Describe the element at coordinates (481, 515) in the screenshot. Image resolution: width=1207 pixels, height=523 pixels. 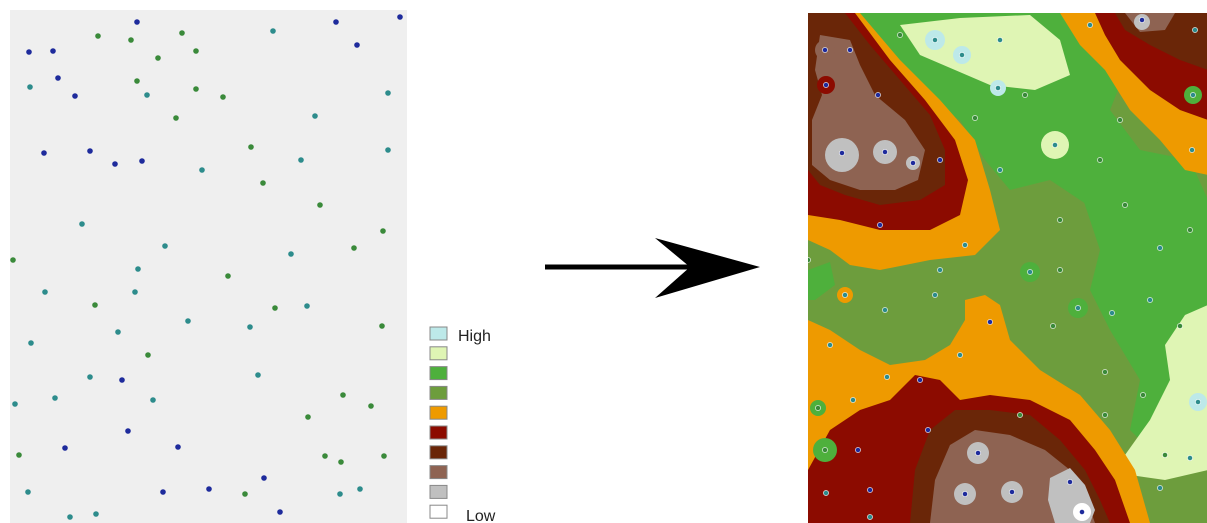
I see `legend-low-label: Low` at that location.